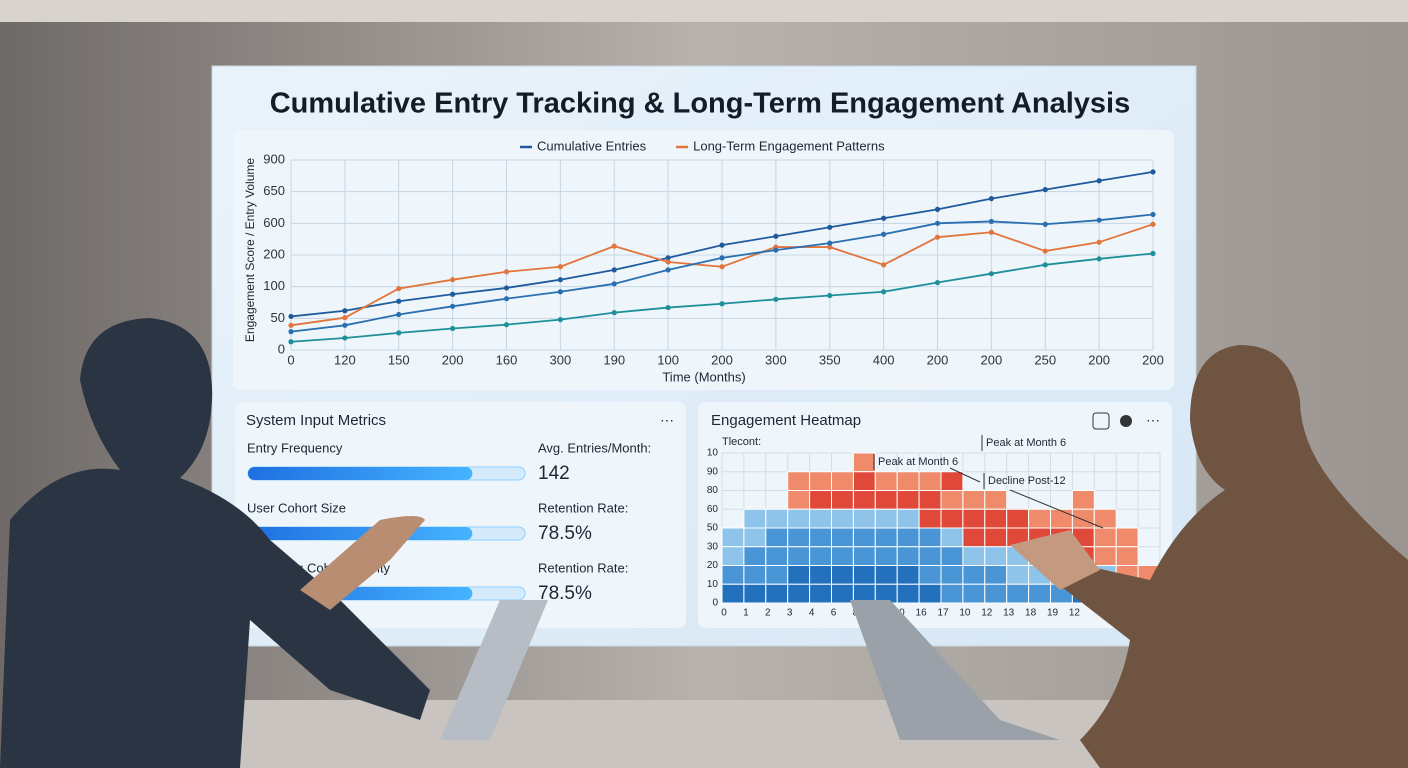  Describe the element at coordinates (1045, 359) in the screenshot. I see `x-tick-label: 250` at that location.